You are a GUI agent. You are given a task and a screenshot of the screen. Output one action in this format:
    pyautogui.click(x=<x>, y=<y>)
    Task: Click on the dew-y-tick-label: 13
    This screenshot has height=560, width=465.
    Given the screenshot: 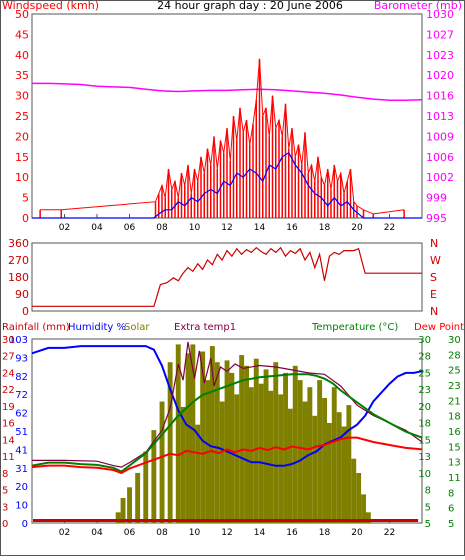 What is the action you would take?
    pyautogui.click(x=454, y=463)
    